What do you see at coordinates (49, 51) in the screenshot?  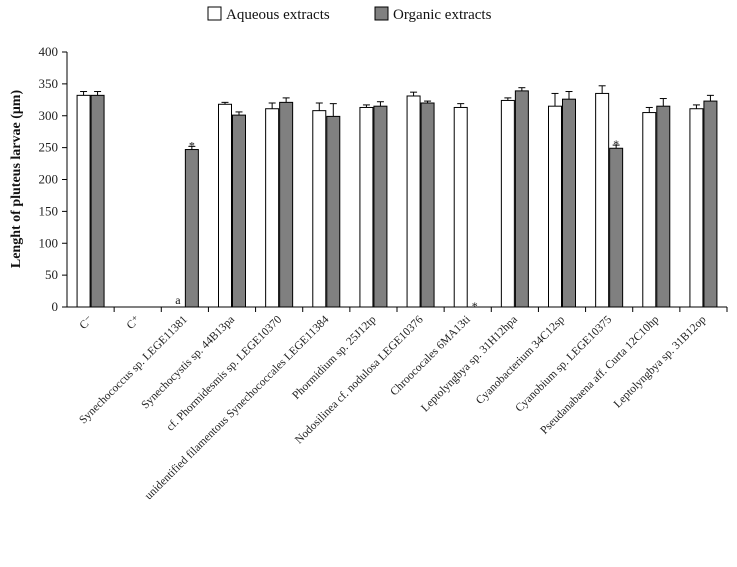 I see `y-tick-label: 400` at bounding box center [49, 51].